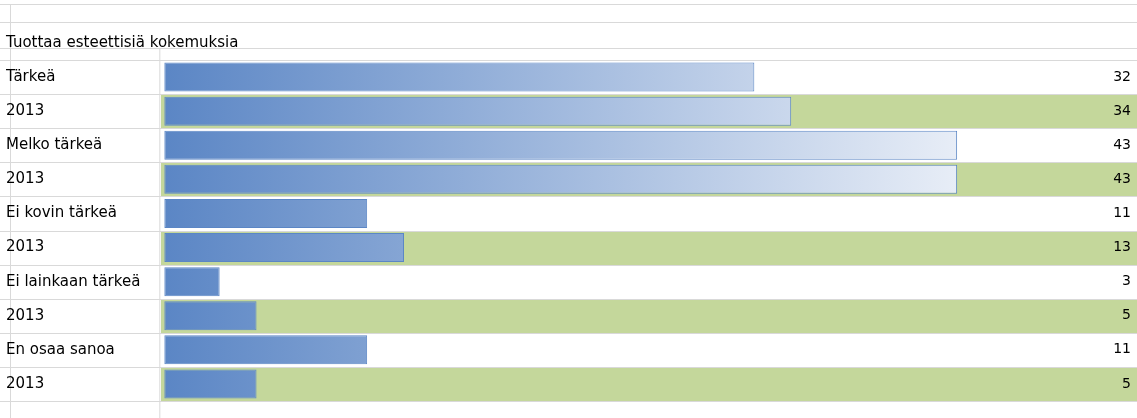 This screenshot has height=418, width=1137. What do you see at coordinates (122, 41) in the screenshot?
I see `chart-title: Tuottaa esteettisiä kokemuksia` at bounding box center [122, 41].